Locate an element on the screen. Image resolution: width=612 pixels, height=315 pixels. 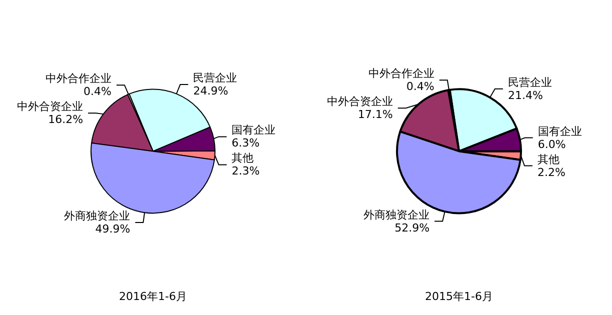
data-label: 21.4% is located at coordinates (525, 95).